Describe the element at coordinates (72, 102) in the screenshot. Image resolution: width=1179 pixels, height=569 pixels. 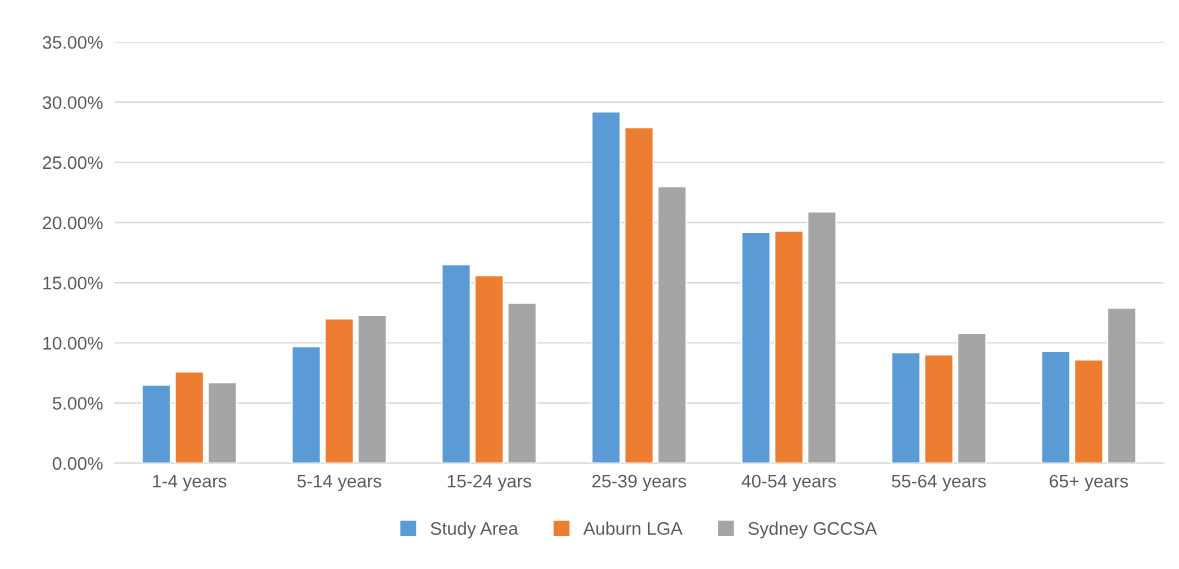
I see `y-tick-label: 30.00%` at that location.